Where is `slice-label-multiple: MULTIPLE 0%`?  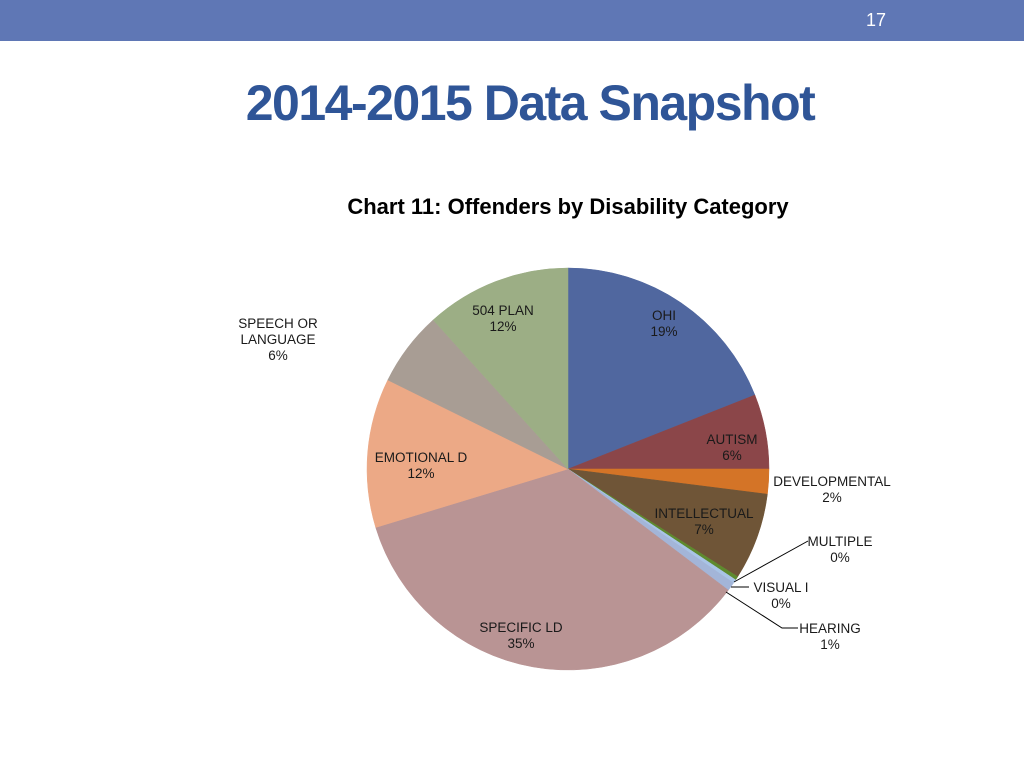 slice-label-multiple: MULTIPLE 0% is located at coordinates (839, 549).